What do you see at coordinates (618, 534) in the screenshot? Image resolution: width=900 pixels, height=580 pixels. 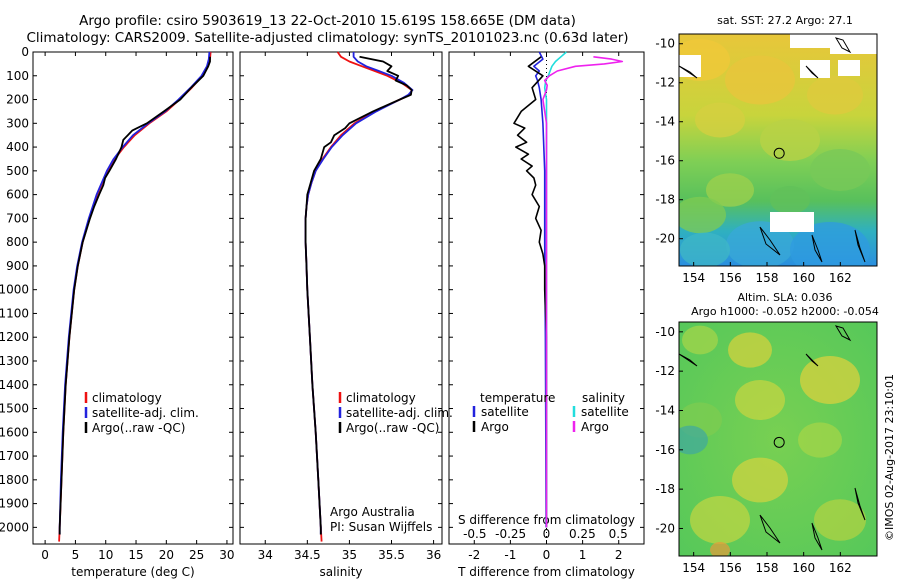 I see `s-diff-tick-label: 0.5` at bounding box center [618, 534].